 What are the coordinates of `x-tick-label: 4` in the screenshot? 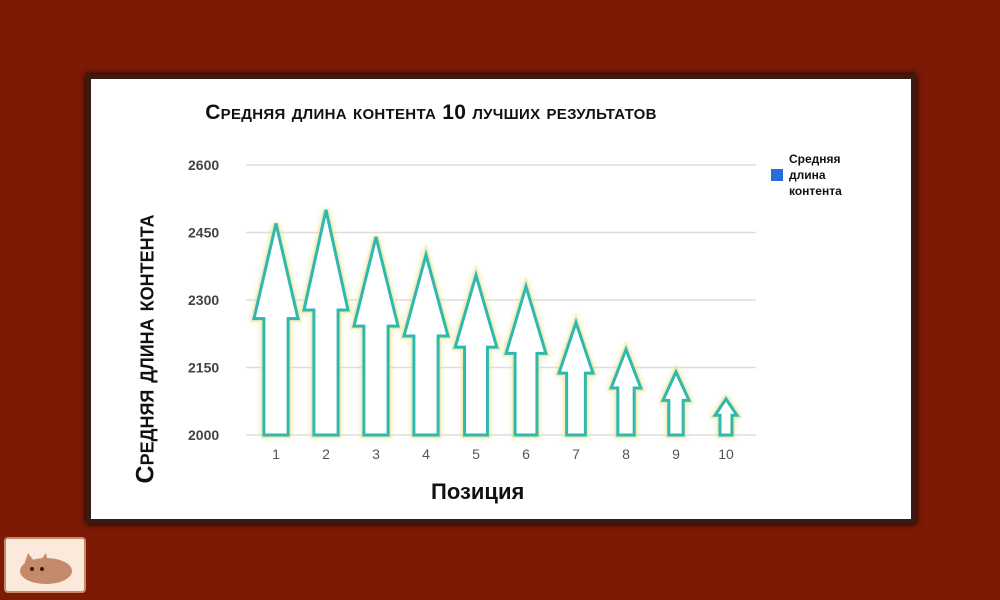 It's located at (426, 454).